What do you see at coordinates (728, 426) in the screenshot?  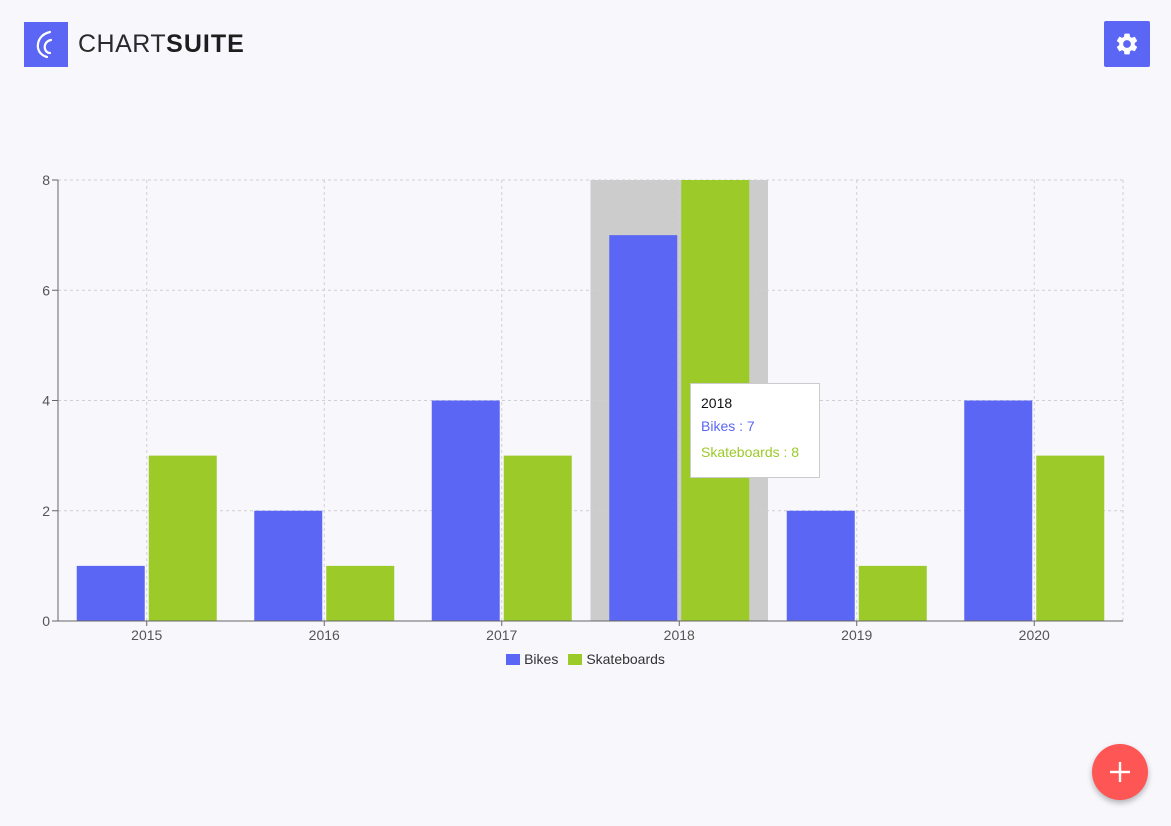 I see `tooltip-bikes-value: Bikes : 7` at bounding box center [728, 426].